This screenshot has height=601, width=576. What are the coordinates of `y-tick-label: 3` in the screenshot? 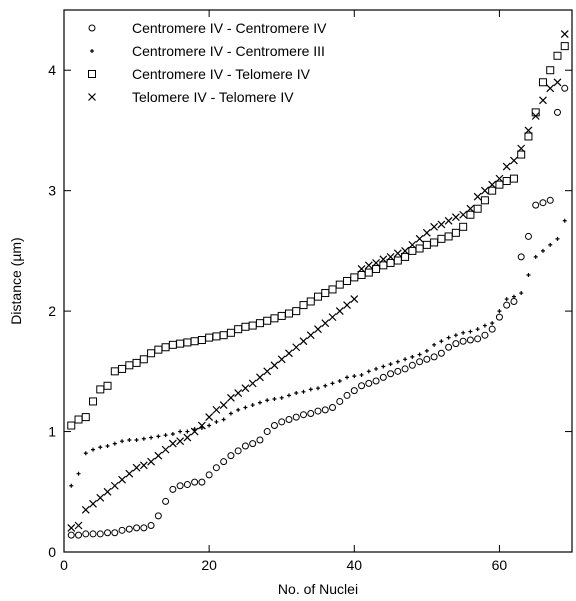 It's located at (52, 191).